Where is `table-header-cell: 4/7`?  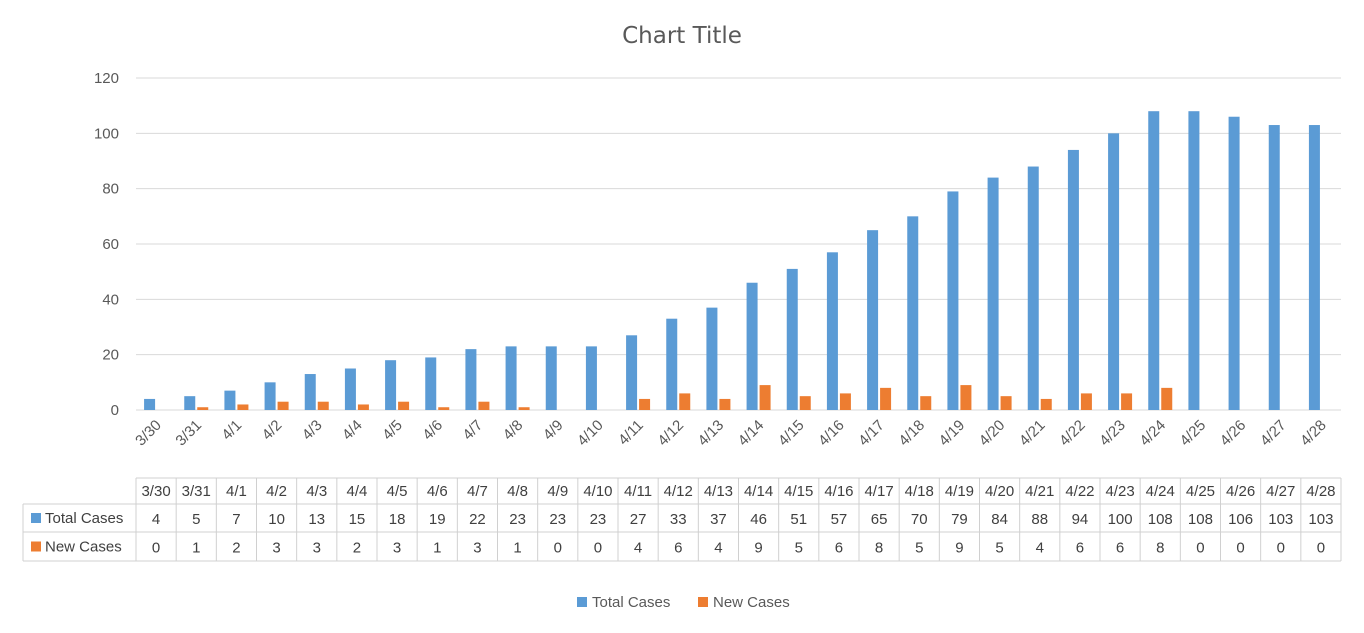
table-header-cell: 4/7 is located at coordinates (477, 491).